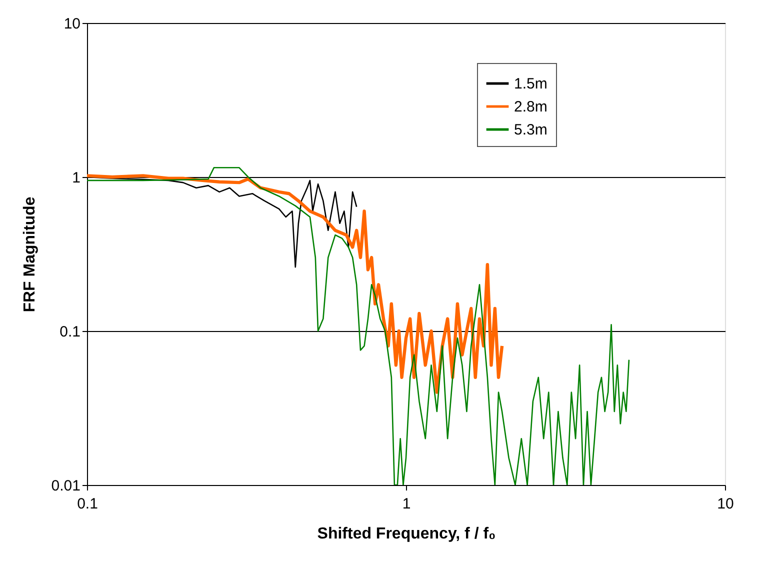 The height and width of the screenshot is (573, 764). I want to click on legend-label: 2.8m, so click(531, 107).